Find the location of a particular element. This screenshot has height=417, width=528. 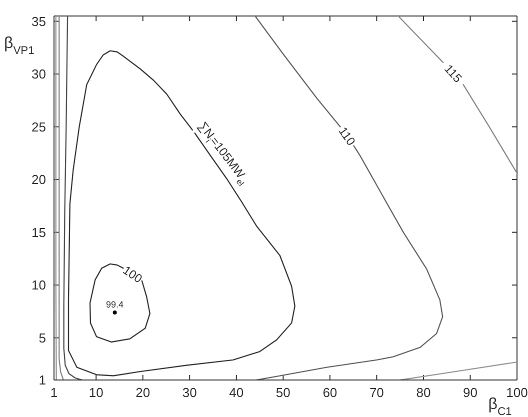

series-label: 99.4 is located at coordinates (115, 304).